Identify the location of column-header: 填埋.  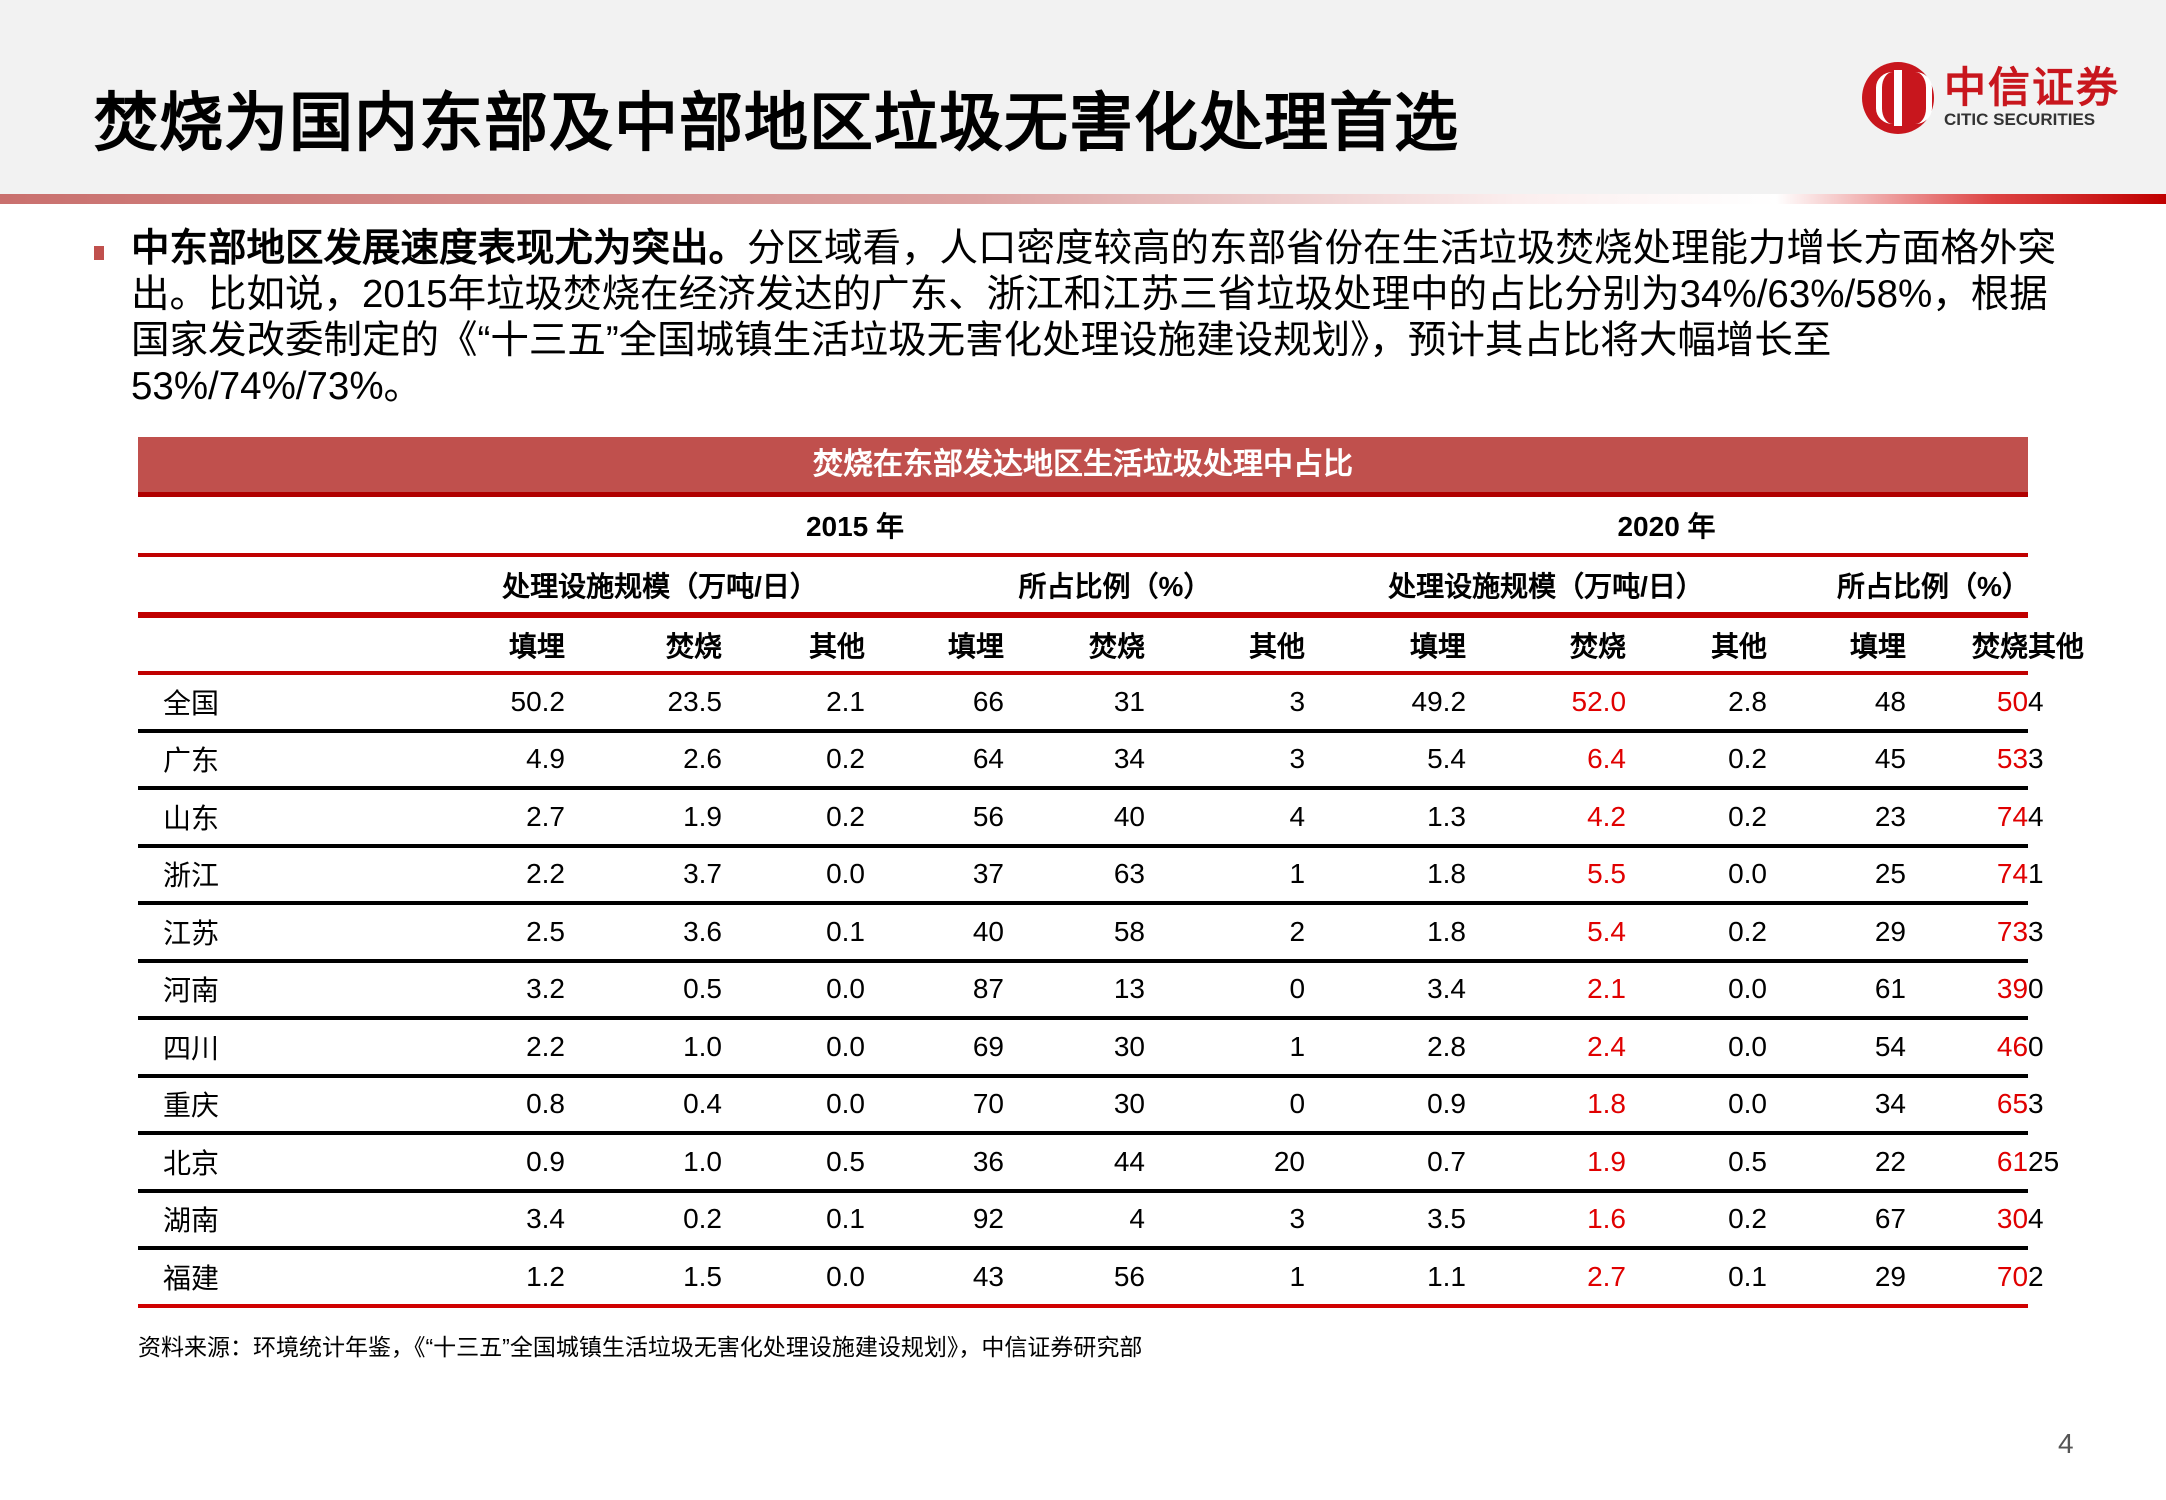
(934, 645).